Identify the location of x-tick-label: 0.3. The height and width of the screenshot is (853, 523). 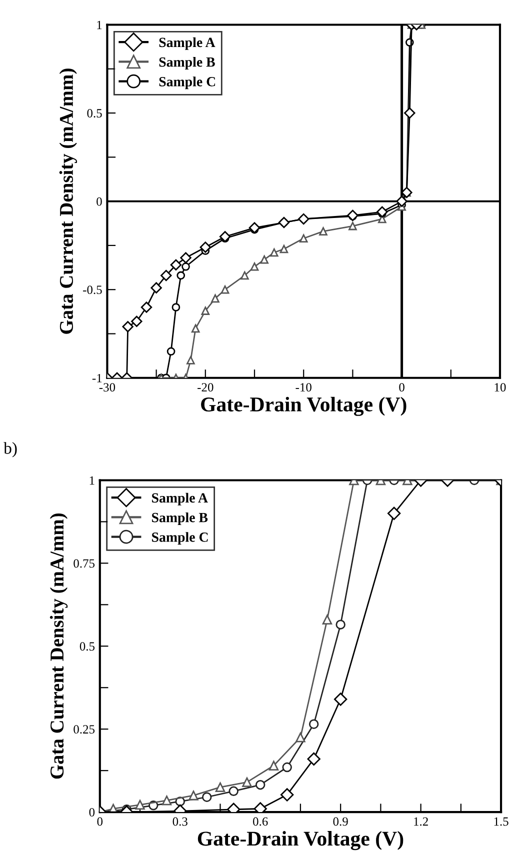
(180, 821).